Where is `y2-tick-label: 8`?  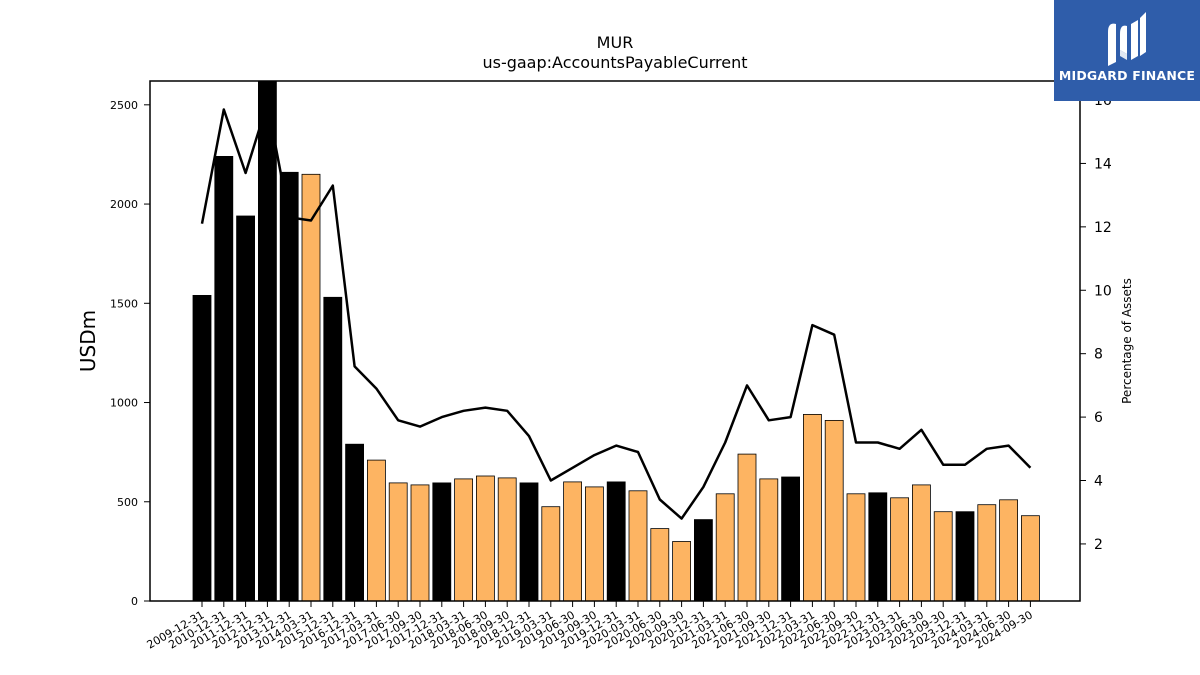
y2-tick-label: 8 is located at coordinates (1098, 355).